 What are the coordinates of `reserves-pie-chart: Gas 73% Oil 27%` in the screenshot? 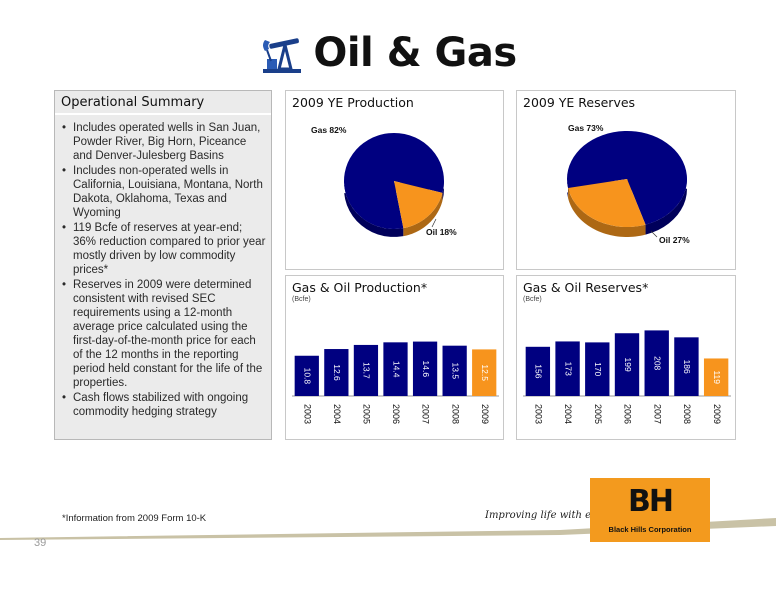 It's located at (628, 184).